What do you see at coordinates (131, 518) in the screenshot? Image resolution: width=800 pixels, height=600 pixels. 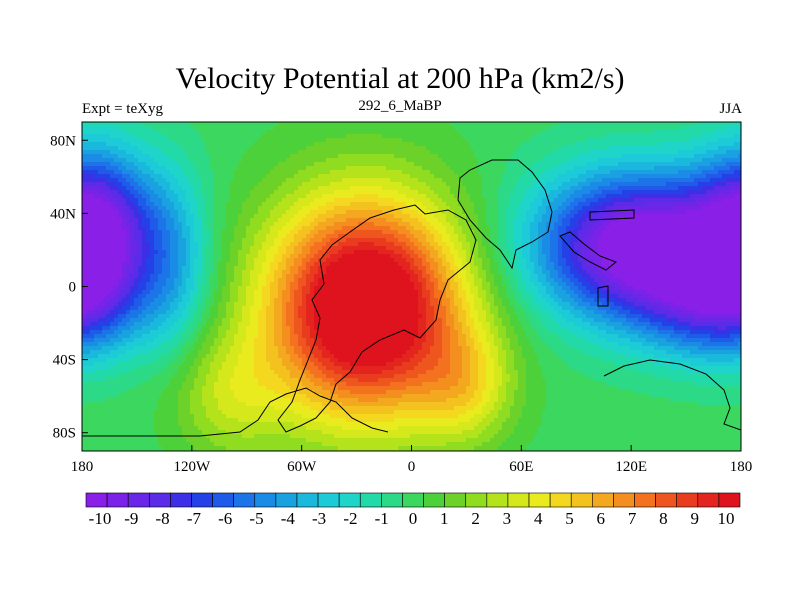 I see `colorbar-label: -9` at bounding box center [131, 518].